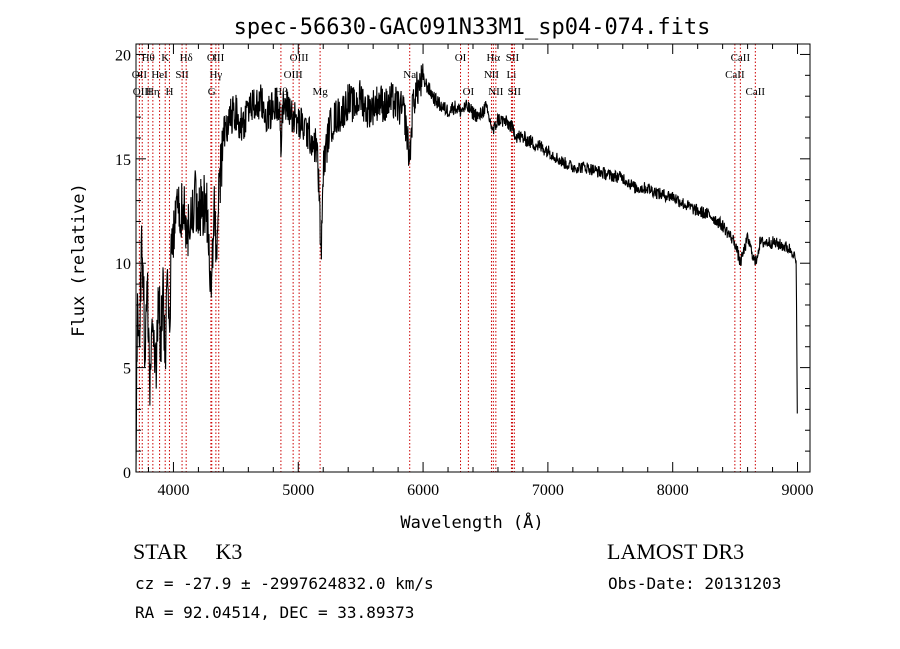 The width and height of the screenshot is (900, 649). Describe the element at coordinates (186, 58) in the screenshot. I see `line-marker-label: Hδ` at that location.